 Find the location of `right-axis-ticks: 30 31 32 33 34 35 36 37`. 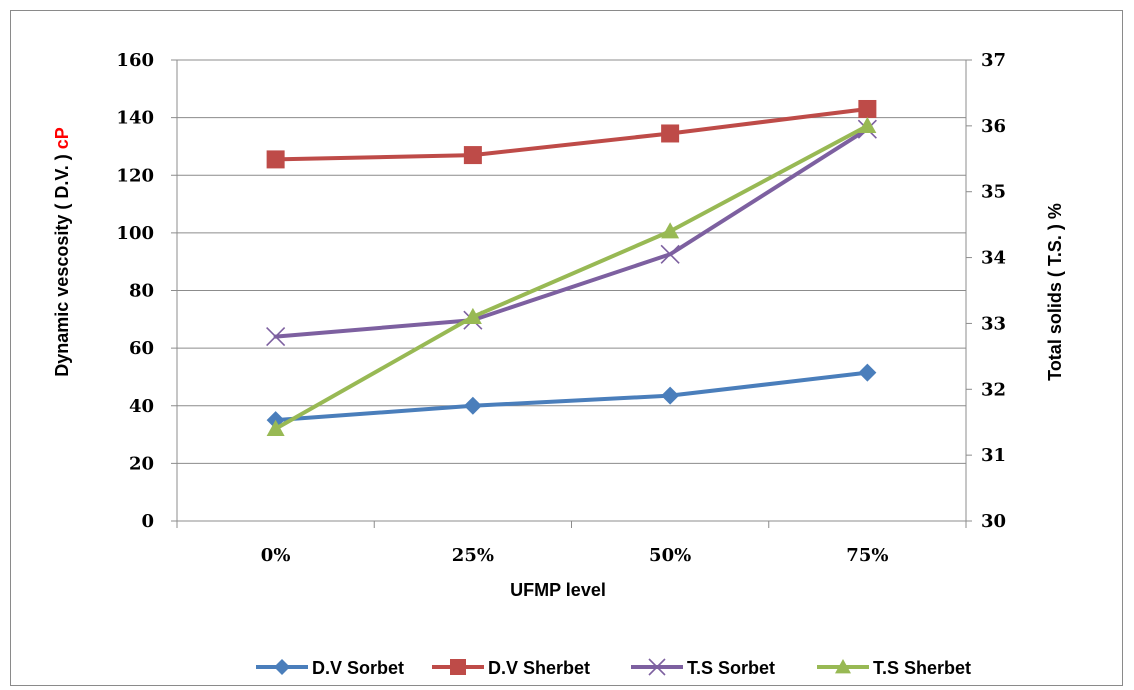

right-axis-ticks: 30 31 32 33 34 35 36 37 is located at coordinates (986, 291).